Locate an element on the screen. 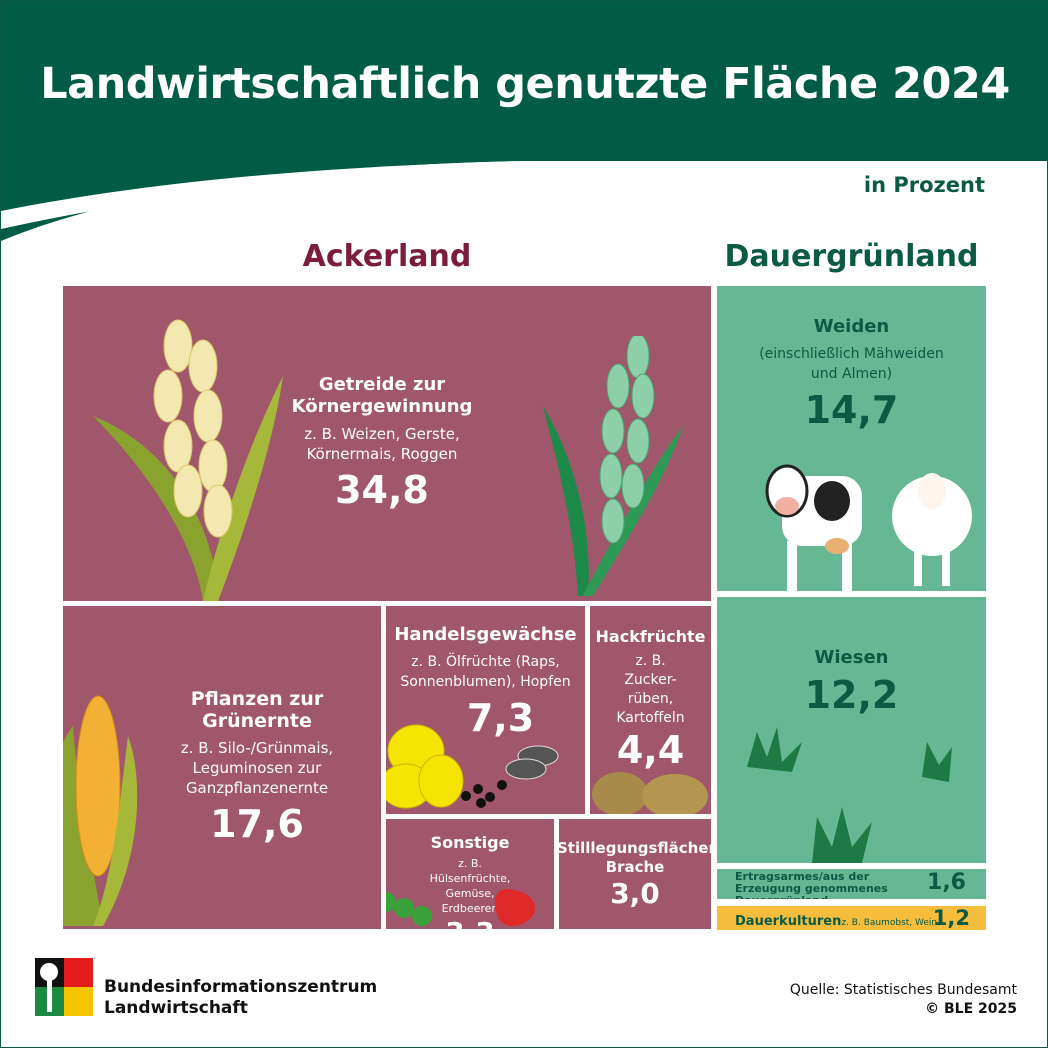 This screenshot has height=1048, width=1048. group-title-dauergruenland: Dauergrünland is located at coordinates (851, 256).